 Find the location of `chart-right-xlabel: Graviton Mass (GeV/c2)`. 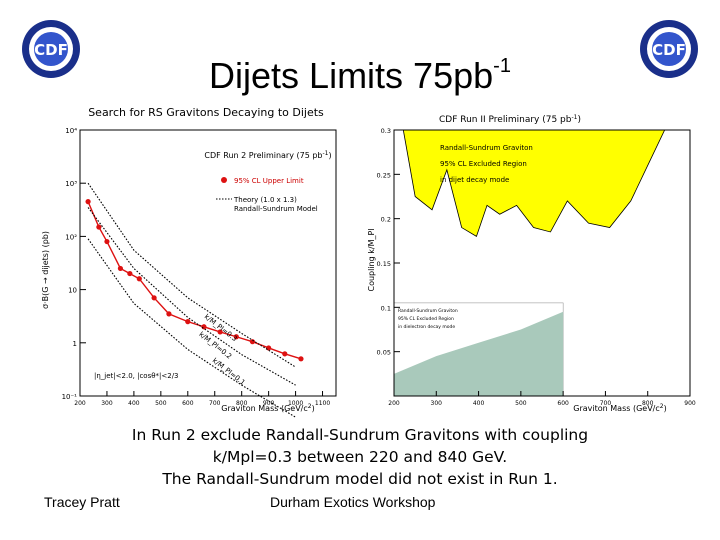

chart-right-xlabel: Graviton Mass (GeV/c2) is located at coordinates (619, 408).